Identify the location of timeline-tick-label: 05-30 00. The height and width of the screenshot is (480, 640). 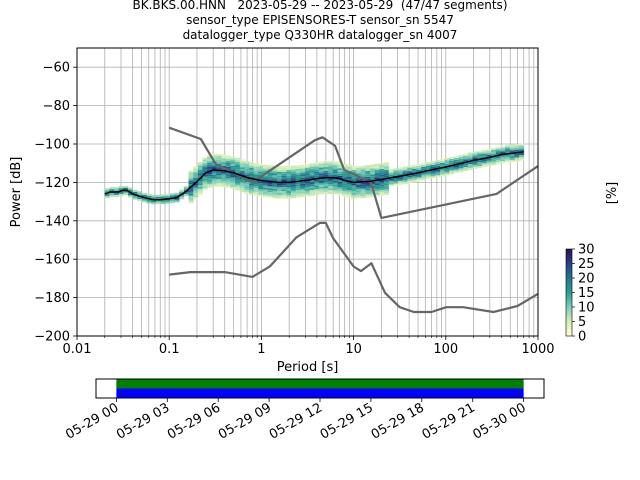
(500, 421).